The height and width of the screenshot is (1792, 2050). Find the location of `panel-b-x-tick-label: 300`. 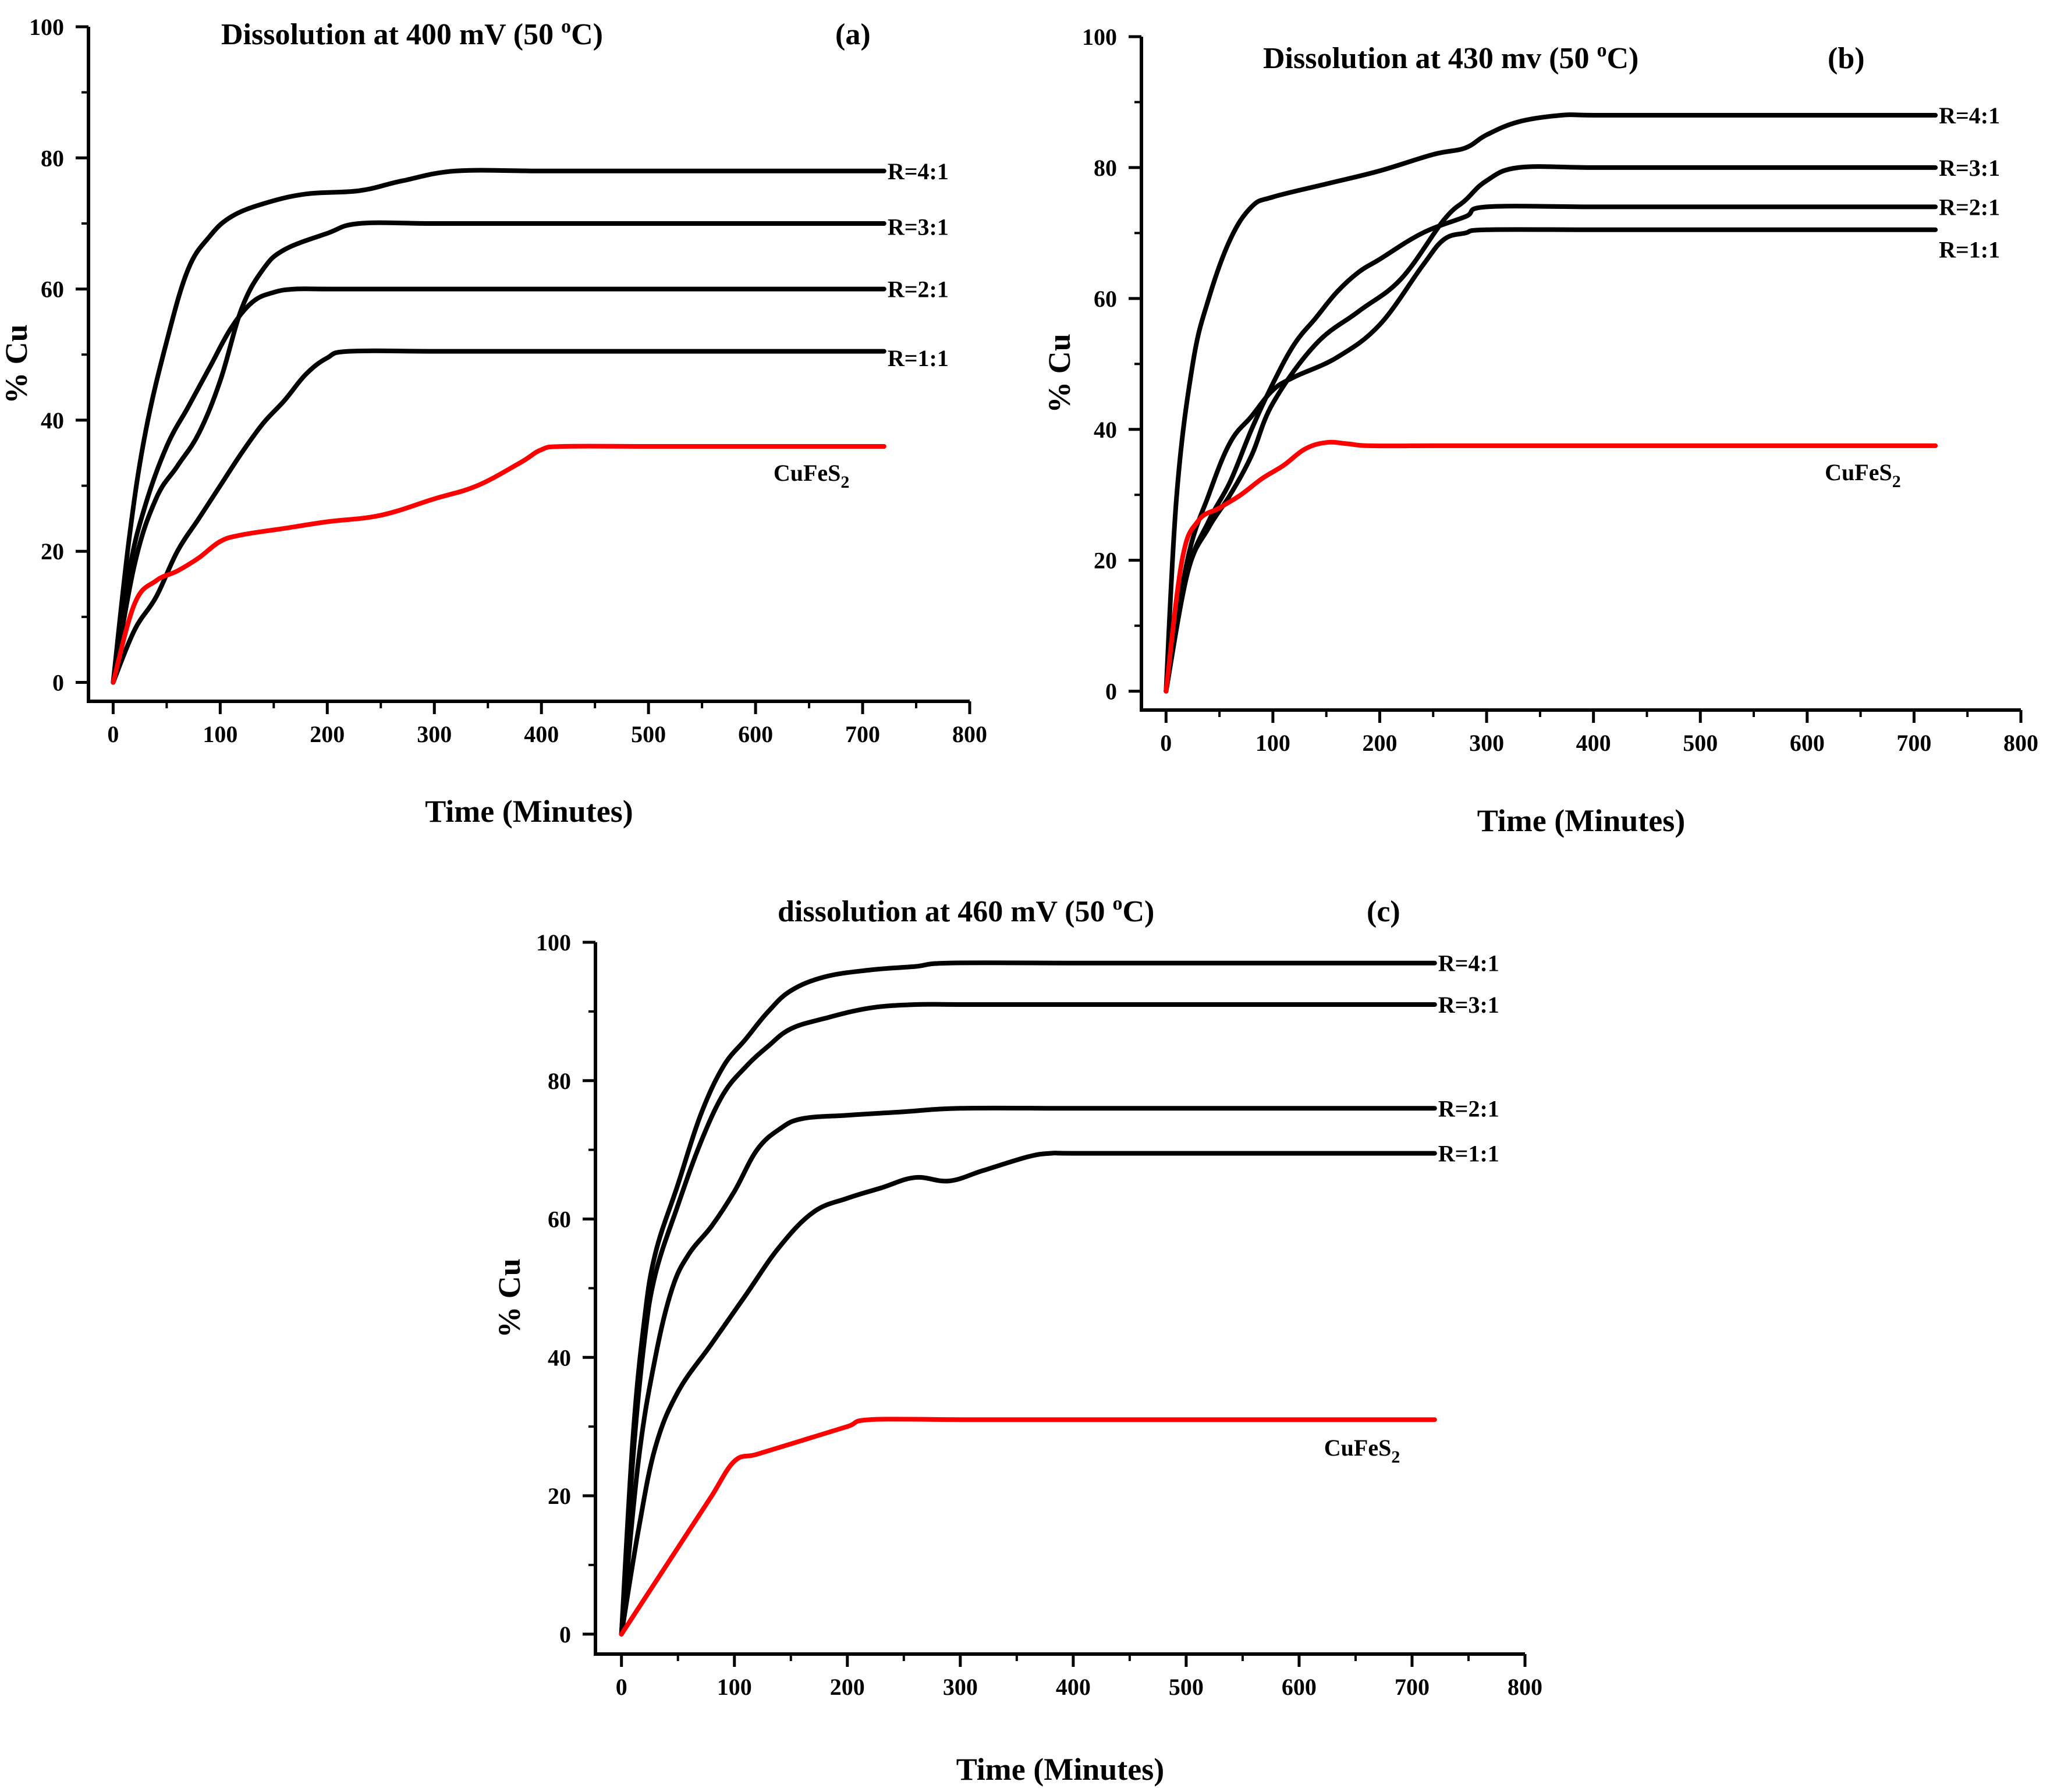

panel-b-x-tick-label: 300 is located at coordinates (1486, 743).